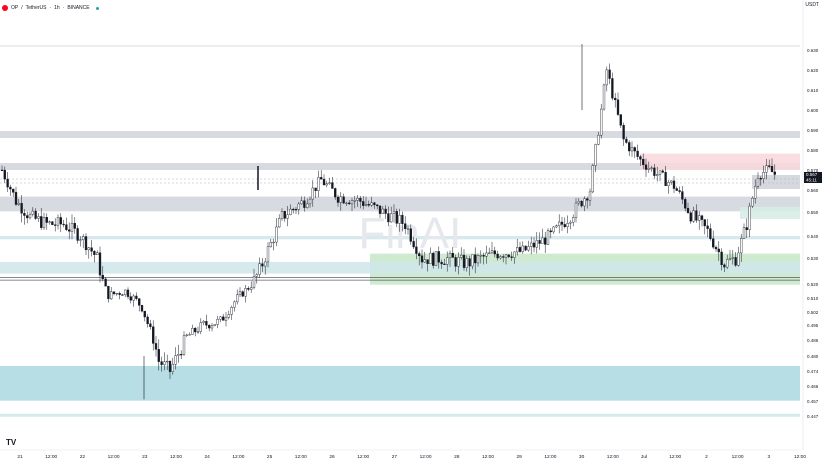 Image resolution: width=825 pixels, height=464 pixels. I want to click on zone-grey-right, so click(776, 182).